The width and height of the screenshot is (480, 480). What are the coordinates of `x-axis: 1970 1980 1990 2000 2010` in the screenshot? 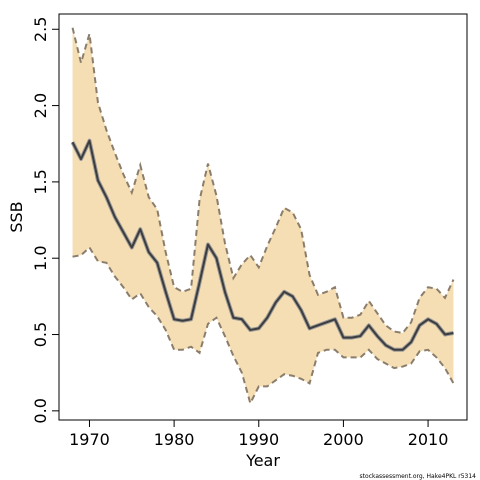 It's located at (258, 434).